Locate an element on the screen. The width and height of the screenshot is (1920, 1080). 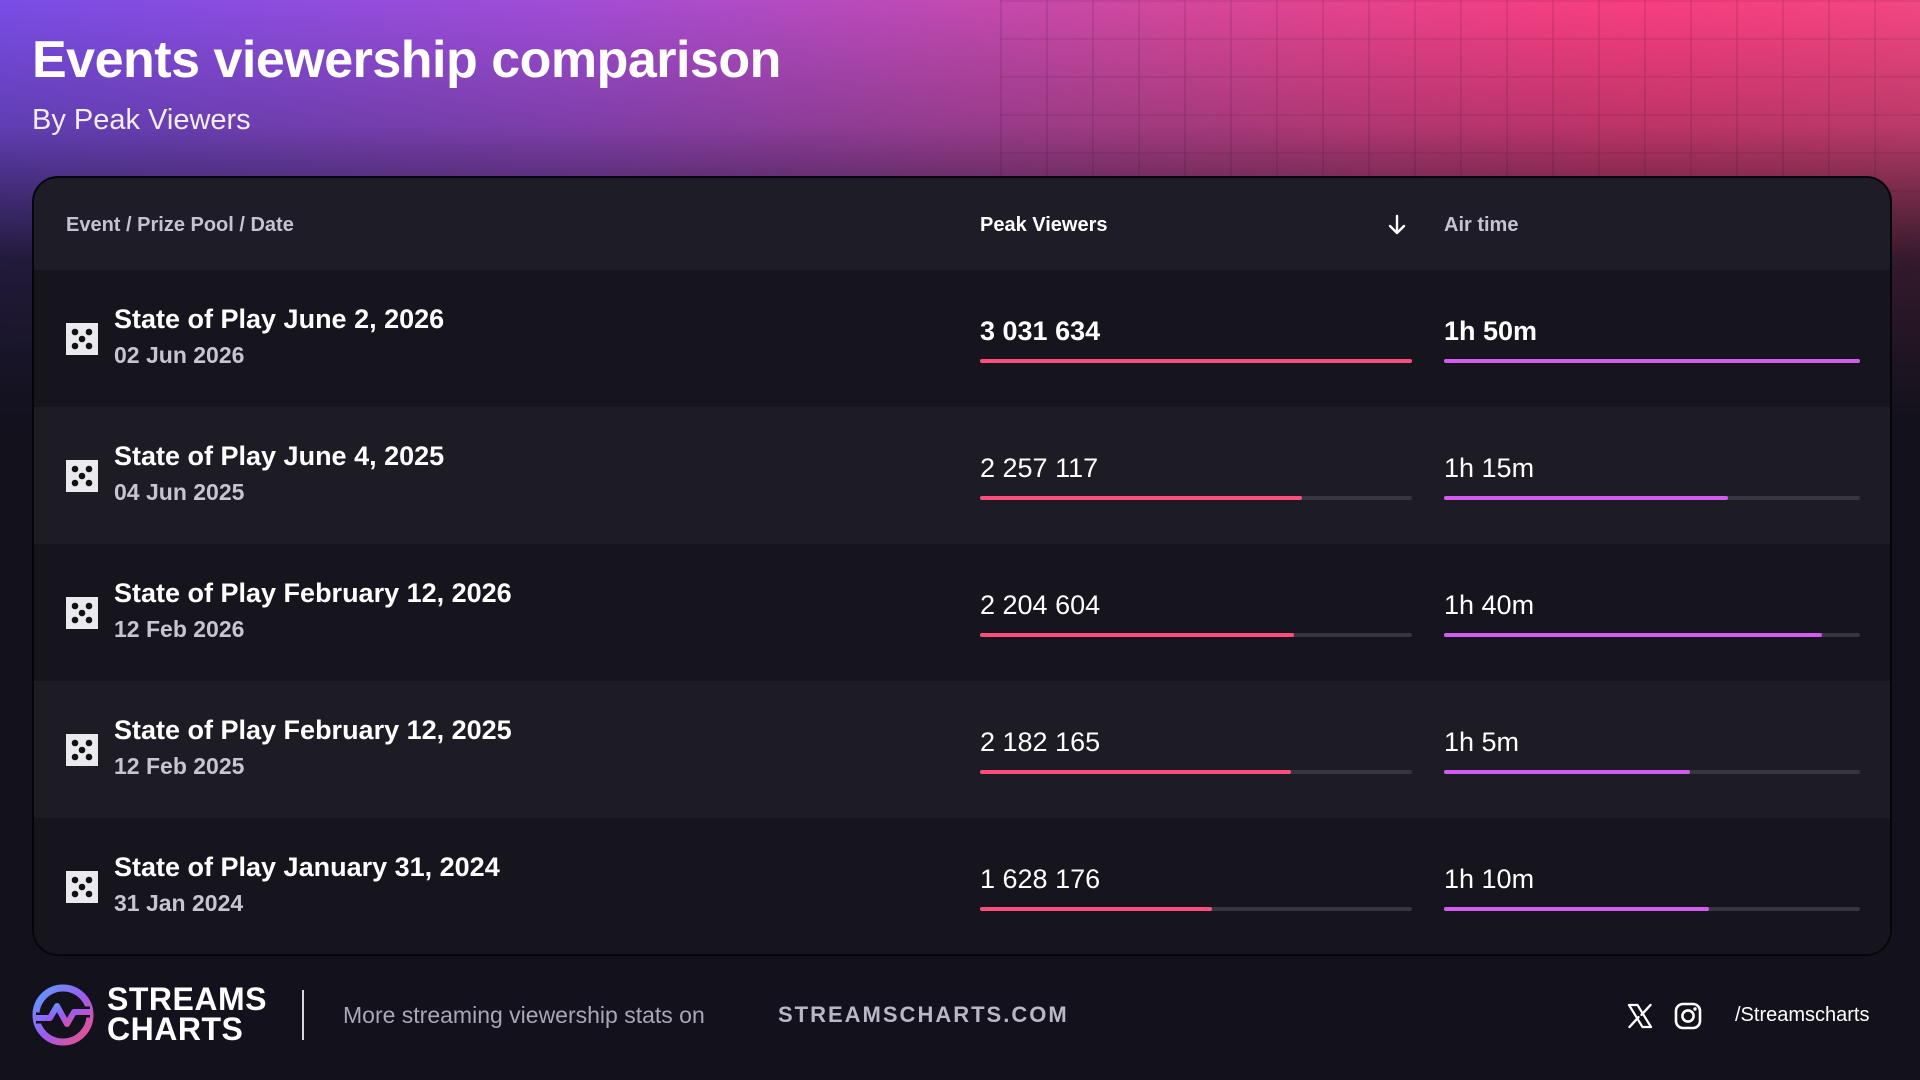
column-header-peak-viewers: Peak Viewers is located at coordinates (1044, 225).